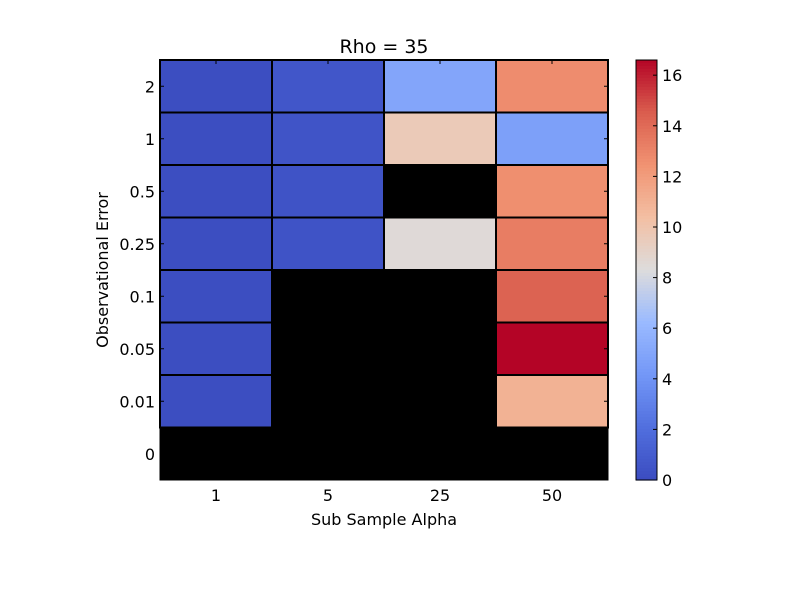 The width and height of the screenshot is (800, 600). Describe the element at coordinates (137, 244) in the screenshot. I see `y-tick-label: 0.25` at that location.